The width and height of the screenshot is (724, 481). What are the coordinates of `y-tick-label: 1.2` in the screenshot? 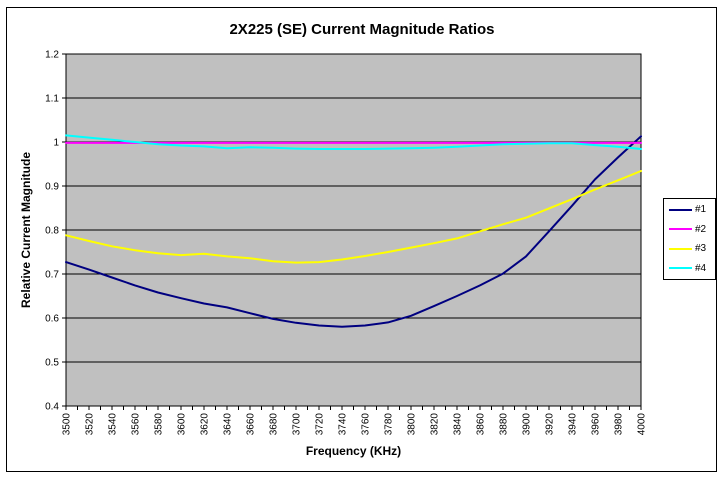 It's located at (52, 55).